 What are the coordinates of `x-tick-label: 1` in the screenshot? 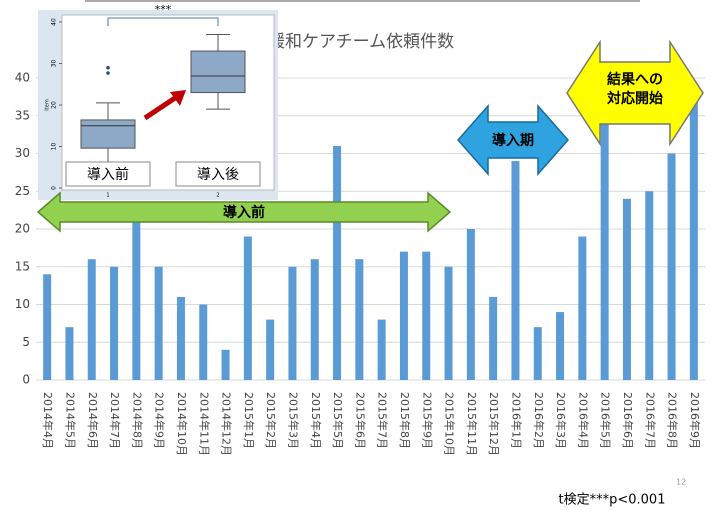 It's located at (107, 196).